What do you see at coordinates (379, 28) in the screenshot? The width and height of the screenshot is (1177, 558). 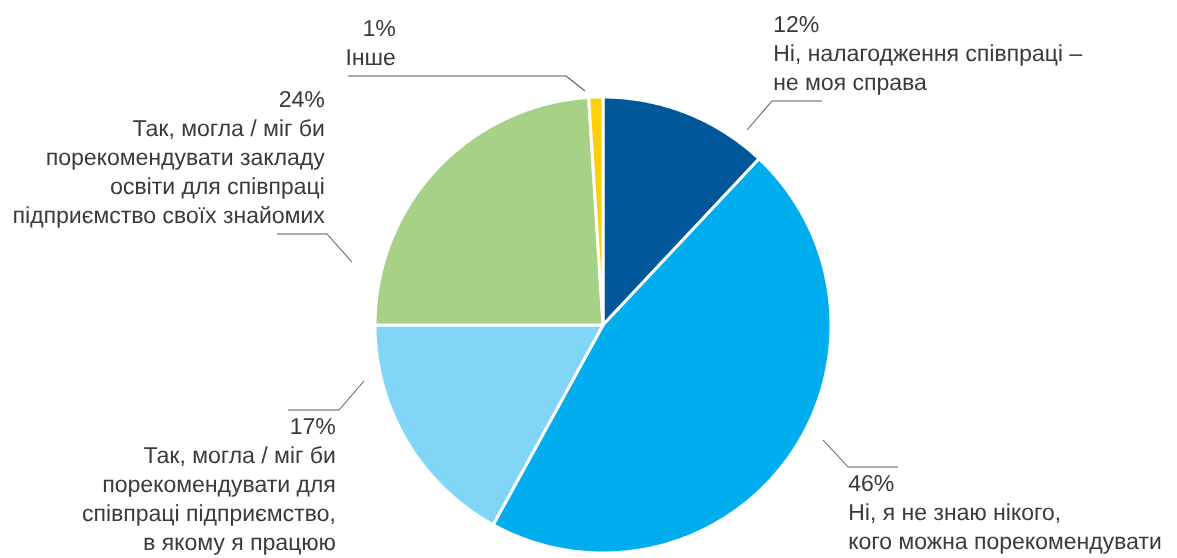 I see `data-label: 1%` at bounding box center [379, 28].